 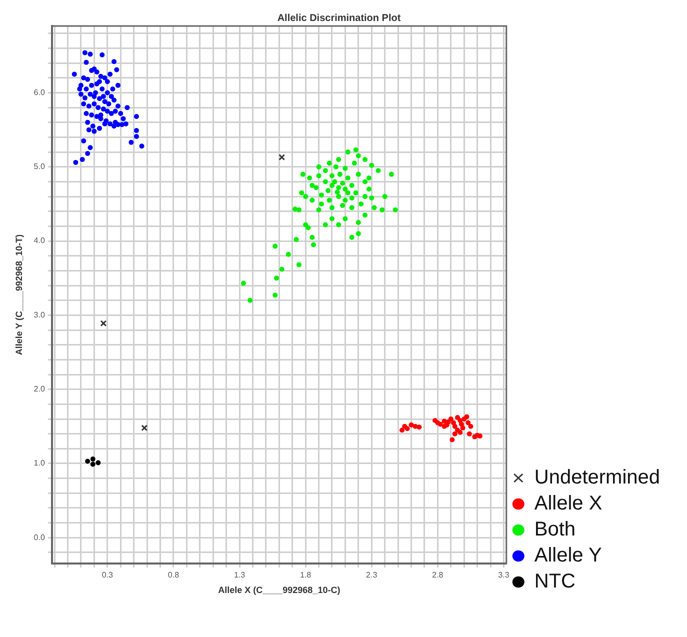 I want to click on x-axis-title: Allele X (C____992968_10-C), so click(x=279, y=590).